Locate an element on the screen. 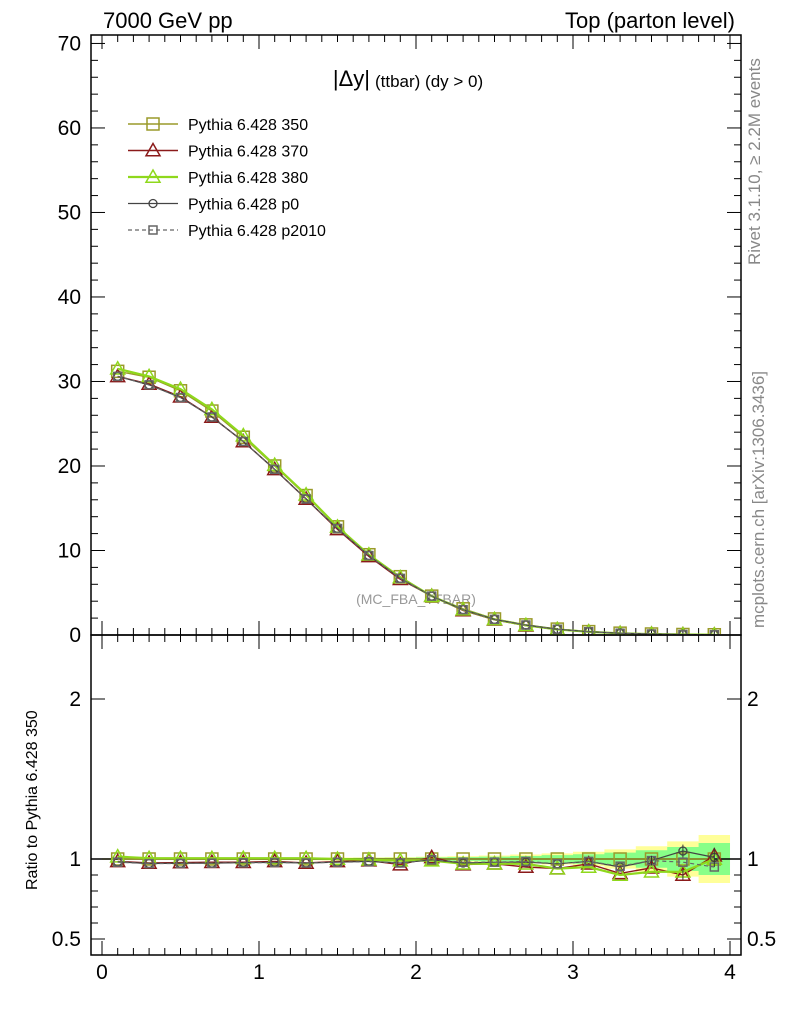 This screenshot has height=1024, width=786. y-tick-label: 10 is located at coordinates (69, 550).